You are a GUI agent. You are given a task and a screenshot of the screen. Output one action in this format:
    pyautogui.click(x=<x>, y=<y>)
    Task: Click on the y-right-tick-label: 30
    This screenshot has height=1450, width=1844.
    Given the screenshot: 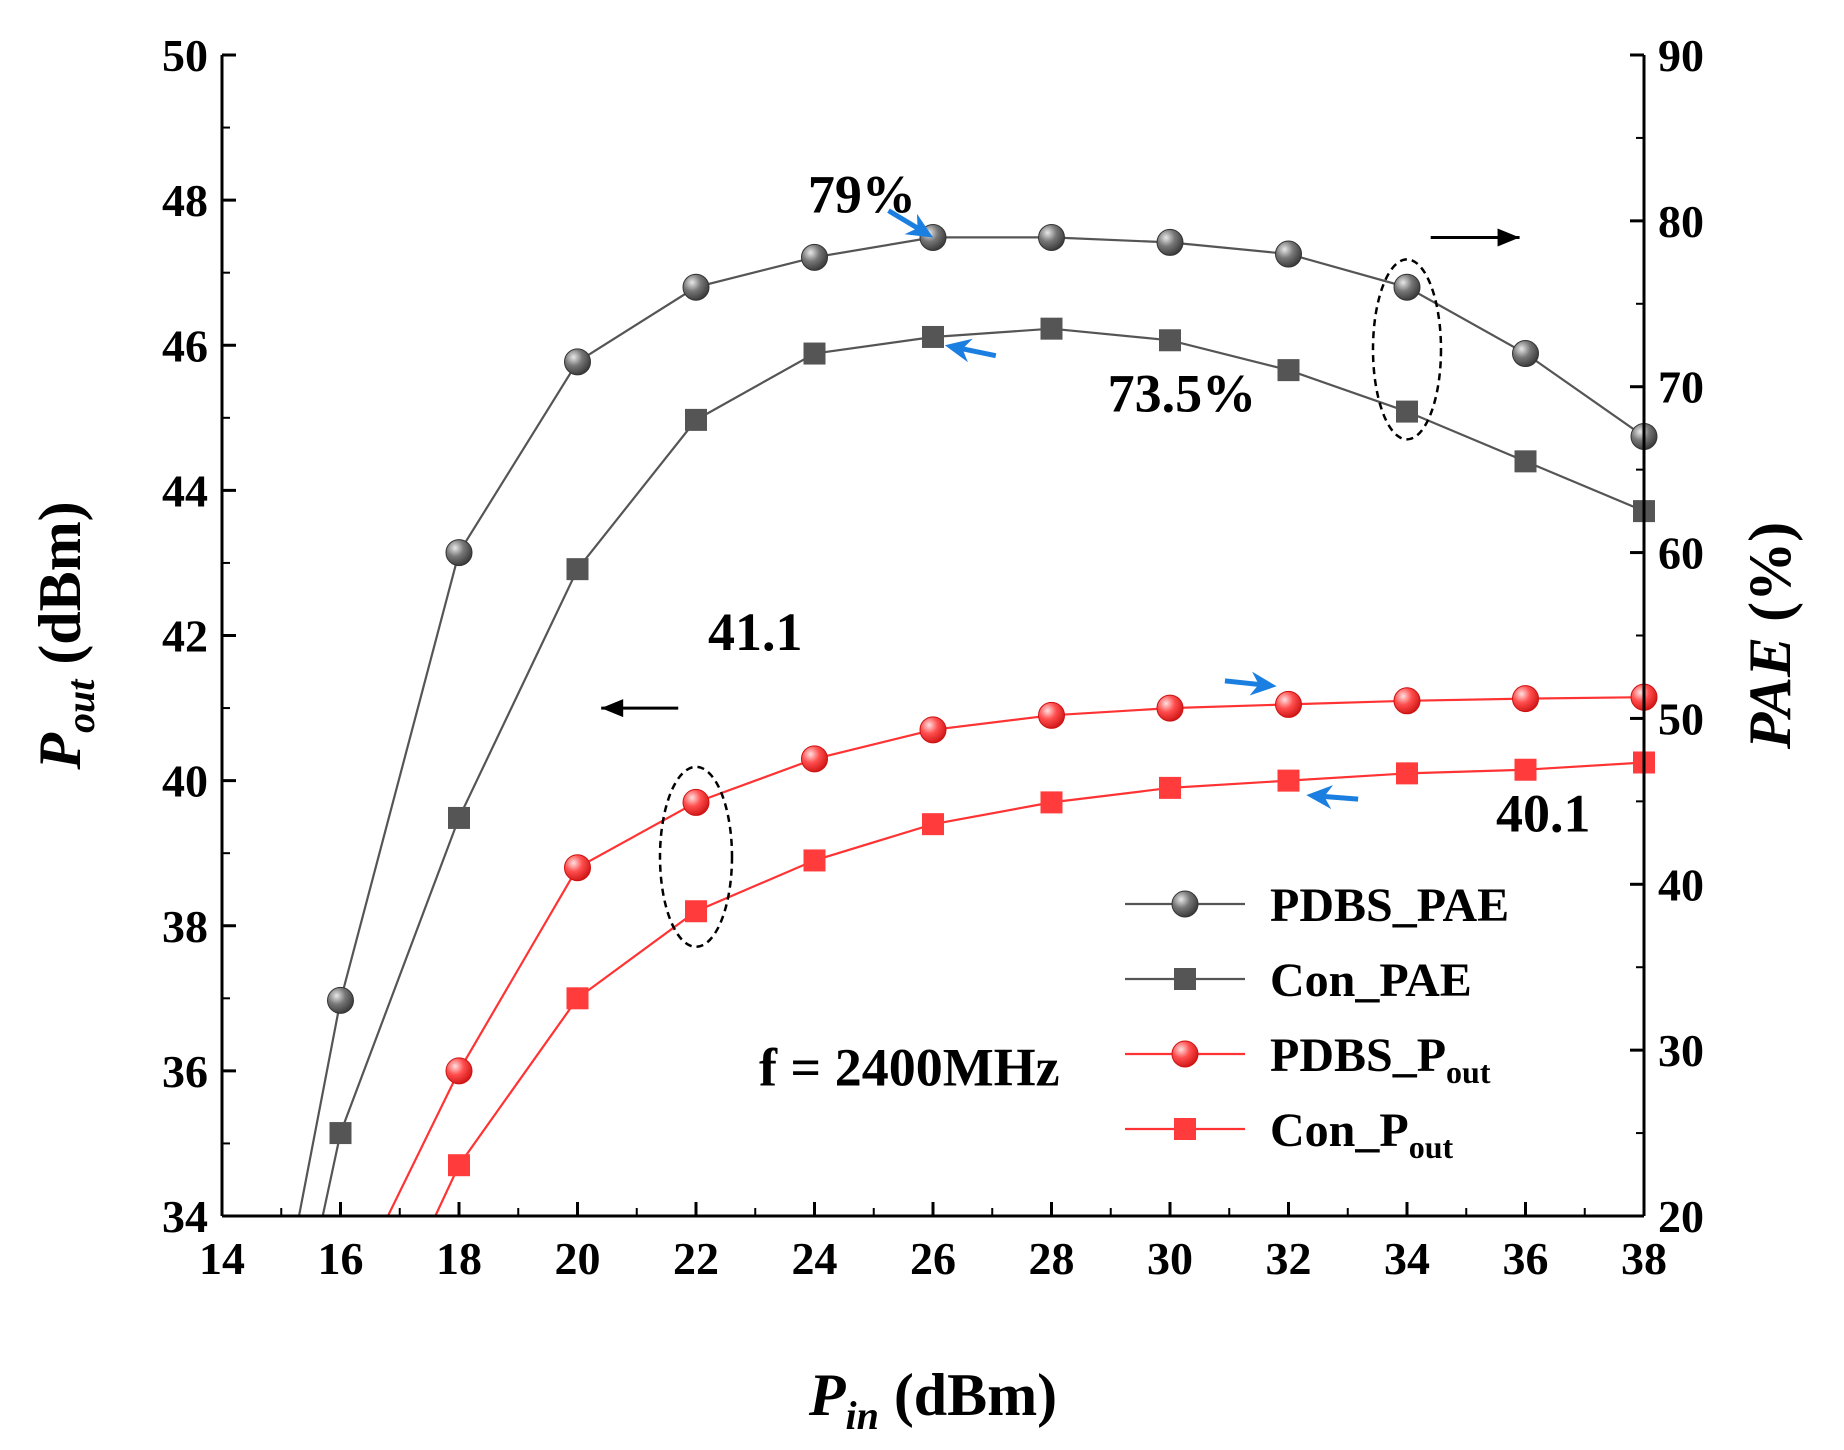 What is the action you would take?
    pyautogui.click(x=1681, y=1050)
    